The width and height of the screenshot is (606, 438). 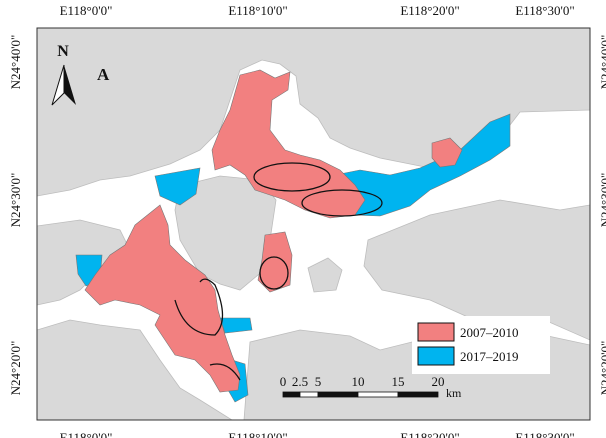 I want to click on scale-tick-label: 2.5, so click(x=300, y=381).